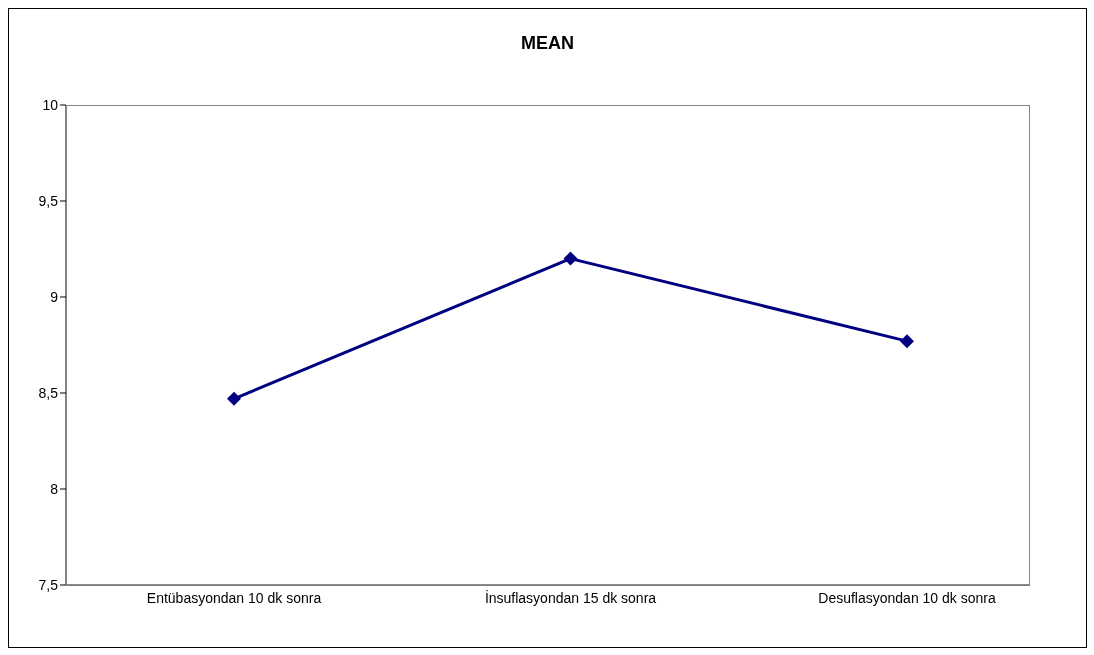 The width and height of the screenshot is (1094, 655). I want to click on y-tick-label: 8,5, so click(48, 392).